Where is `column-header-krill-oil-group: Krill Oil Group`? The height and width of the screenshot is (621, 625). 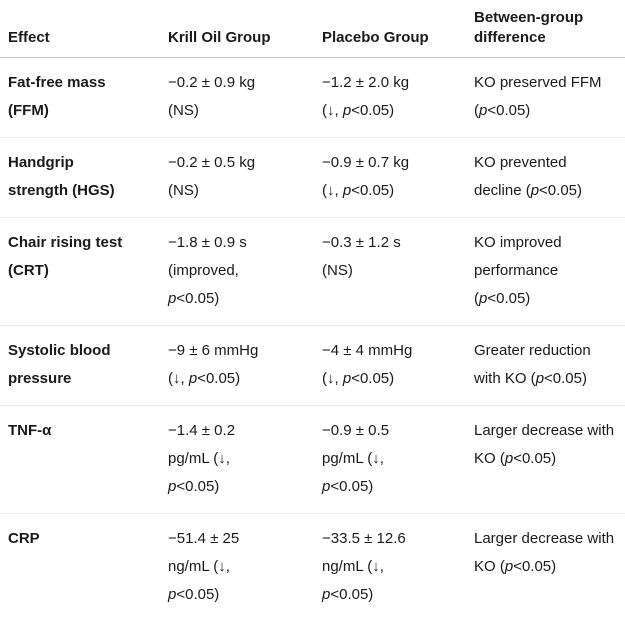
column-header-krill-oil-group: Krill Oil Group is located at coordinates (237, 29).